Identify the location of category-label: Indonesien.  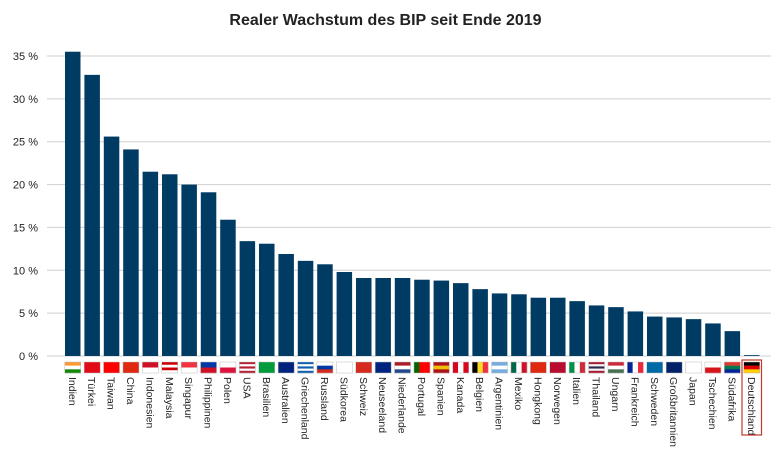
(149, 403).